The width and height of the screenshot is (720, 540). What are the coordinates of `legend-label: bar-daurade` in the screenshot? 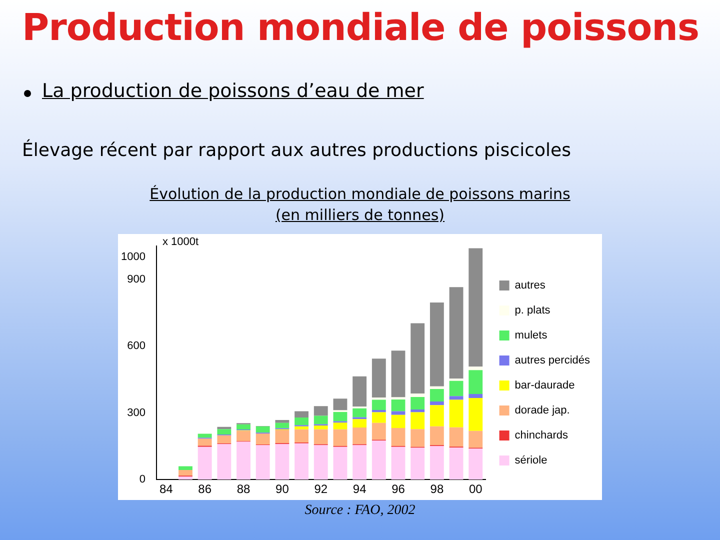 It's located at (544, 386).